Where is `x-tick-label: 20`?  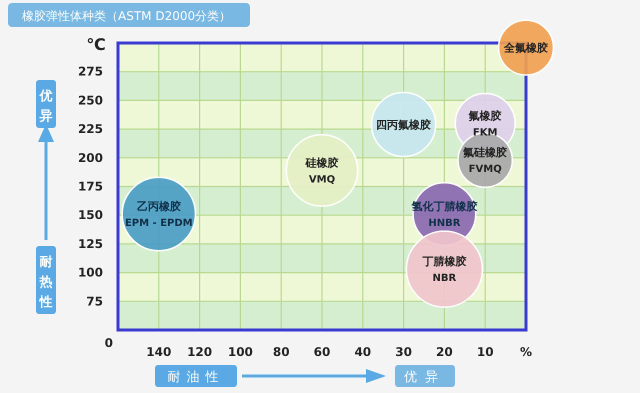 x-tick-label: 20 is located at coordinates (444, 352).